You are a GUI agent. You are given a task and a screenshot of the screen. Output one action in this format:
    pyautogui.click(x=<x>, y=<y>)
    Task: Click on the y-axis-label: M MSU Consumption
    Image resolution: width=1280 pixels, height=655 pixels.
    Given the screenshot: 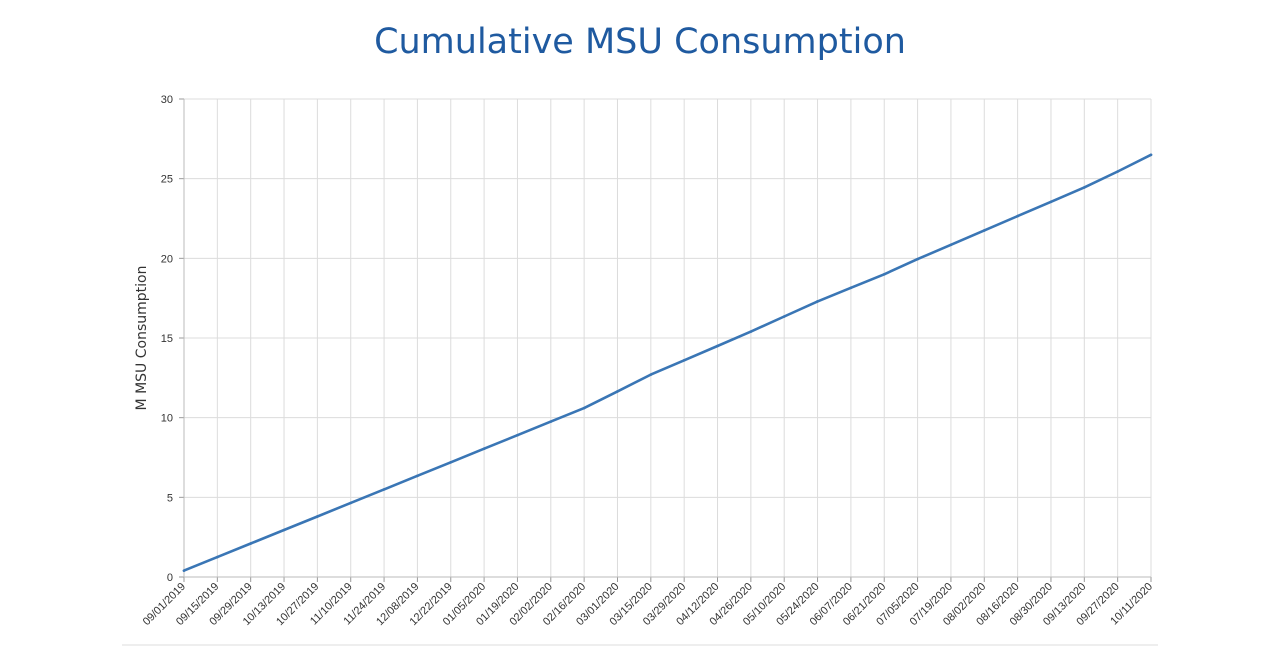 What is the action you would take?
    pyautogui.click(x=142, y=338)
    